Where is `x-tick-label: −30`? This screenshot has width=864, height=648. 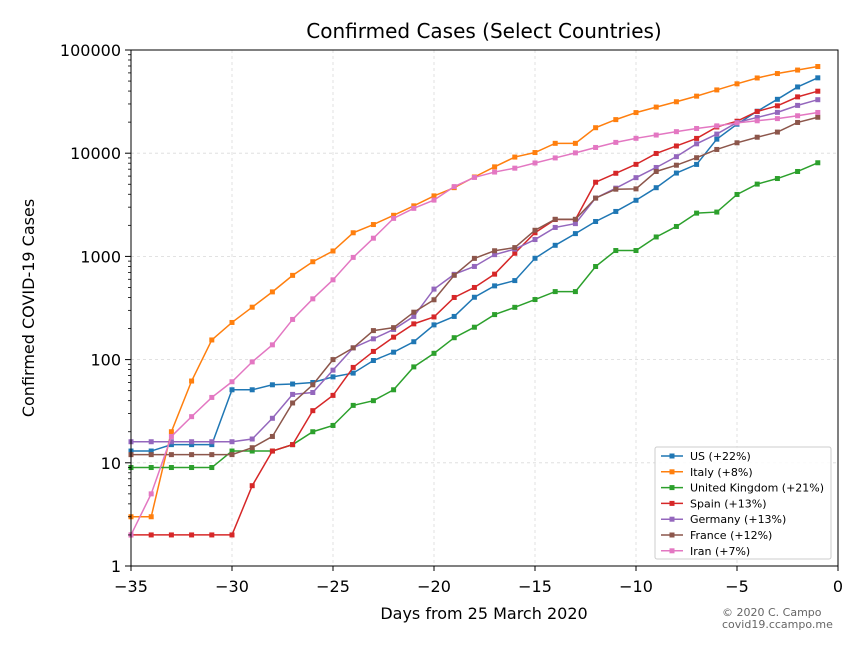
x-tick-label: −30 is located at coordinates (232, 586).